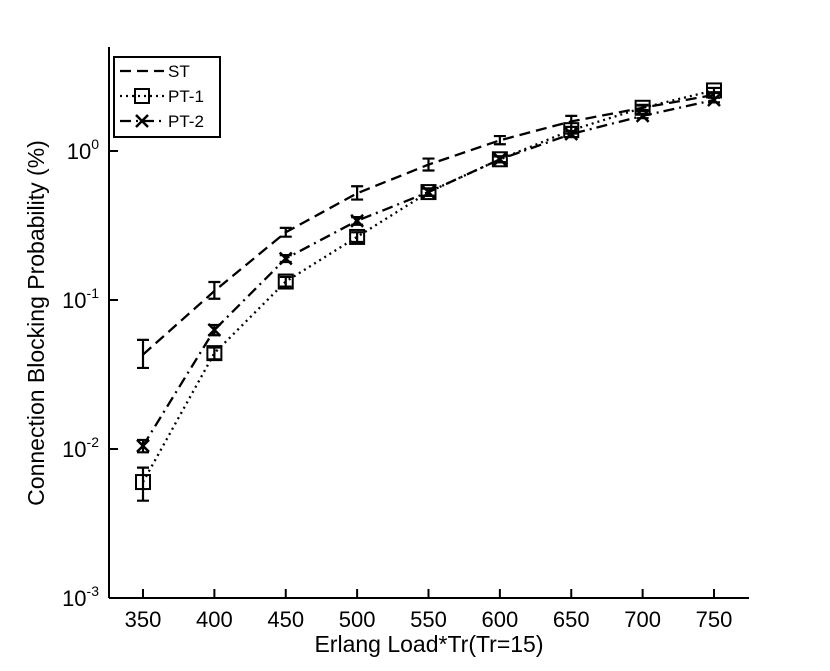  I want to click on legend: ST PT-1 PT-2, so click(167, 97).